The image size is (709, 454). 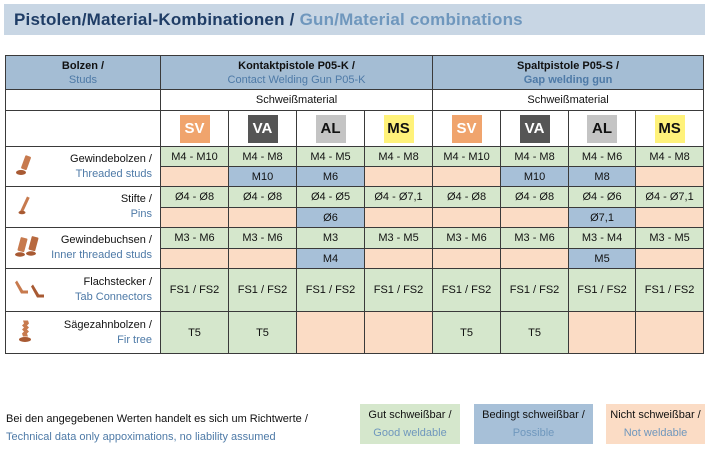 What do you see at coordinates (330, 217) in the screenshot?
I see `table-cell: Ø6` at bounding box center [330, 217].